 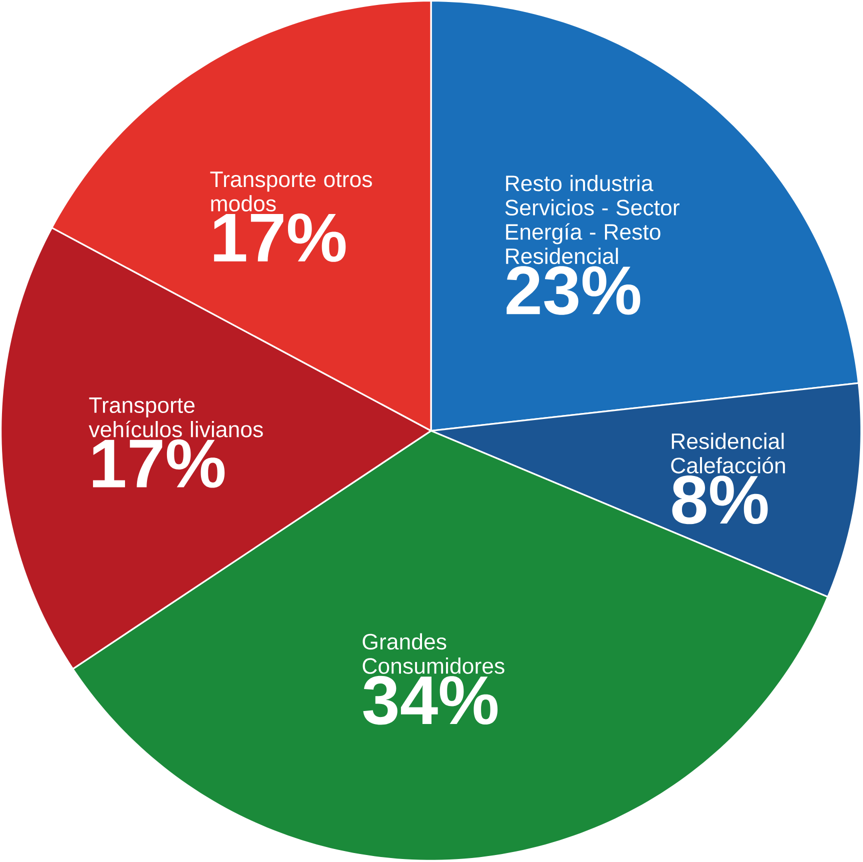 What do you see at coordinates (430, 700) in the screenshot?
I see `data-label: 34%` at bounding box center [430, 700].